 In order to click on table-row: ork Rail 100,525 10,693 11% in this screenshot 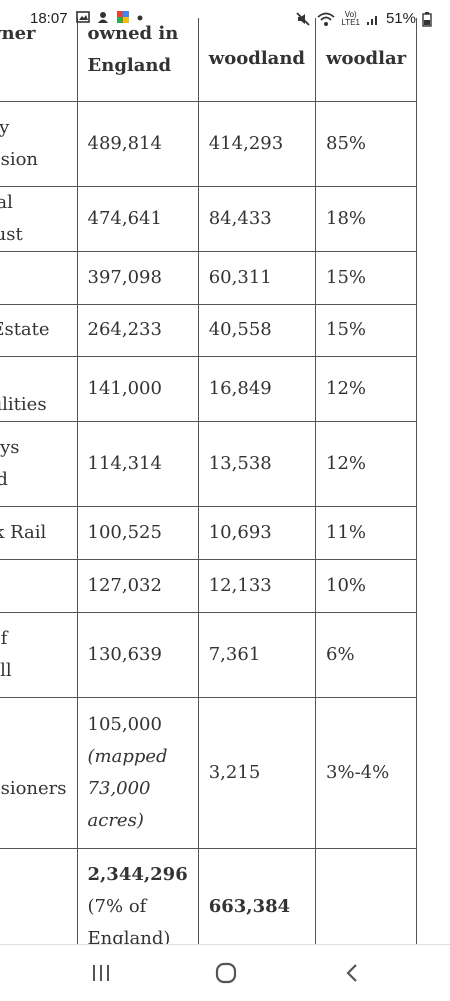, I will do `click(209, 533)`.